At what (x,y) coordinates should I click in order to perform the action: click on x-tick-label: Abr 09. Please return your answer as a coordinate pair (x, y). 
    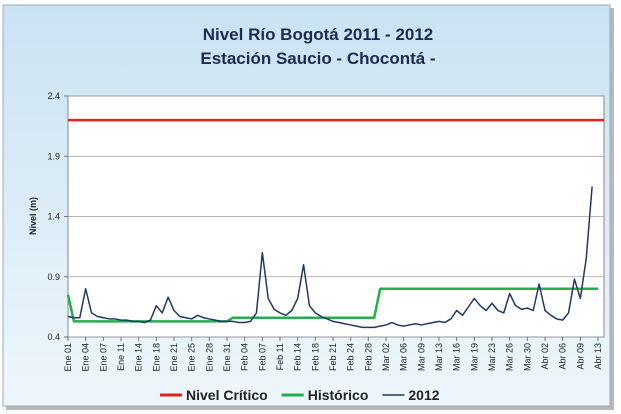
    Looking at the image, I should click on (580, 356).